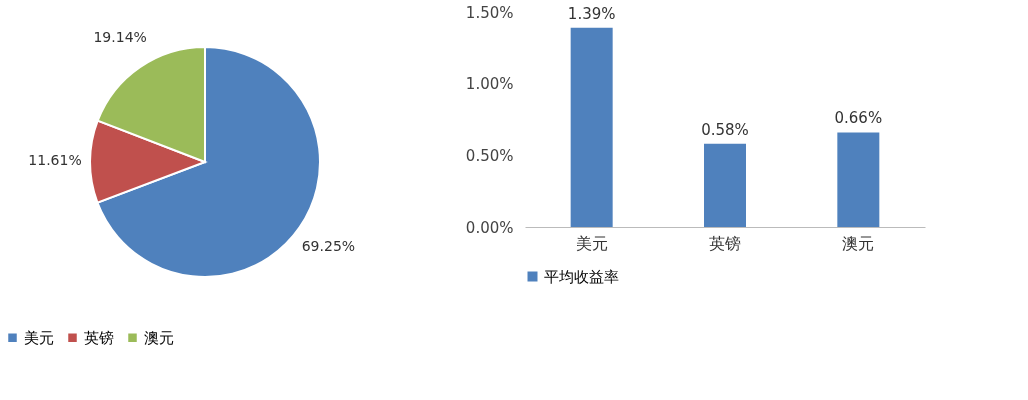  What do you see at coordinates (581, 276) in the screenshot?
I see `legend-label: 平均收益率` at bounding box center [581, 276].